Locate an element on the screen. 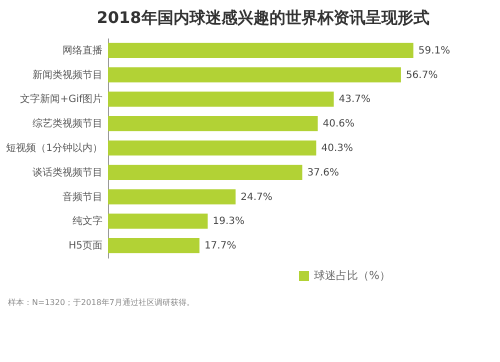 This screenshot has height=362, width=500. data-label: 17.7% is located at coordinates (220, 246).